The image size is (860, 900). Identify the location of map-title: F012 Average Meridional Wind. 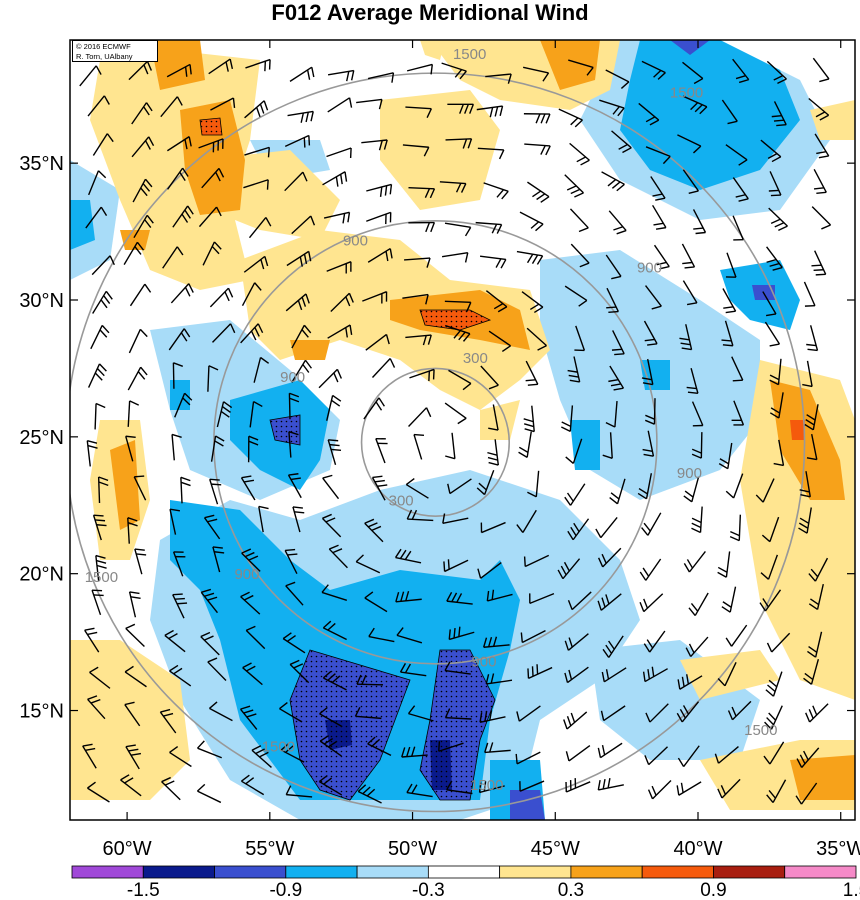
(430, 12).